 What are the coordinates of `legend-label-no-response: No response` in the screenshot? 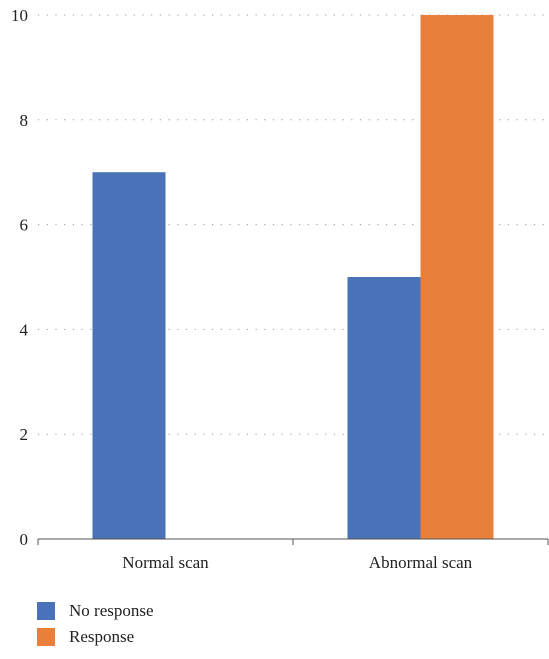 It's located at (111, 610).